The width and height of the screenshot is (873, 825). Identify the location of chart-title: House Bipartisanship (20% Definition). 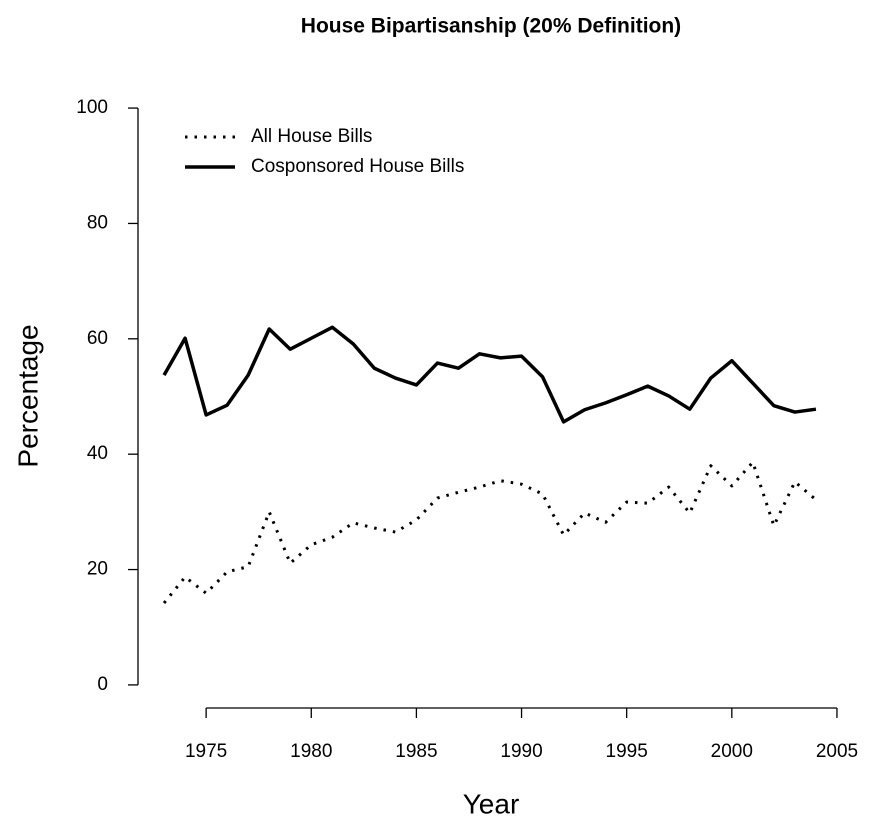
(491, 26).